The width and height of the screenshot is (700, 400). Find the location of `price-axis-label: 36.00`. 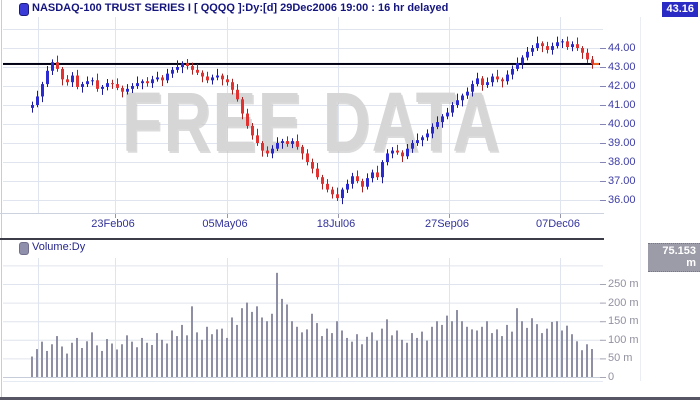

price-axis-label: 36.00 is located at coordinates (622, 200).